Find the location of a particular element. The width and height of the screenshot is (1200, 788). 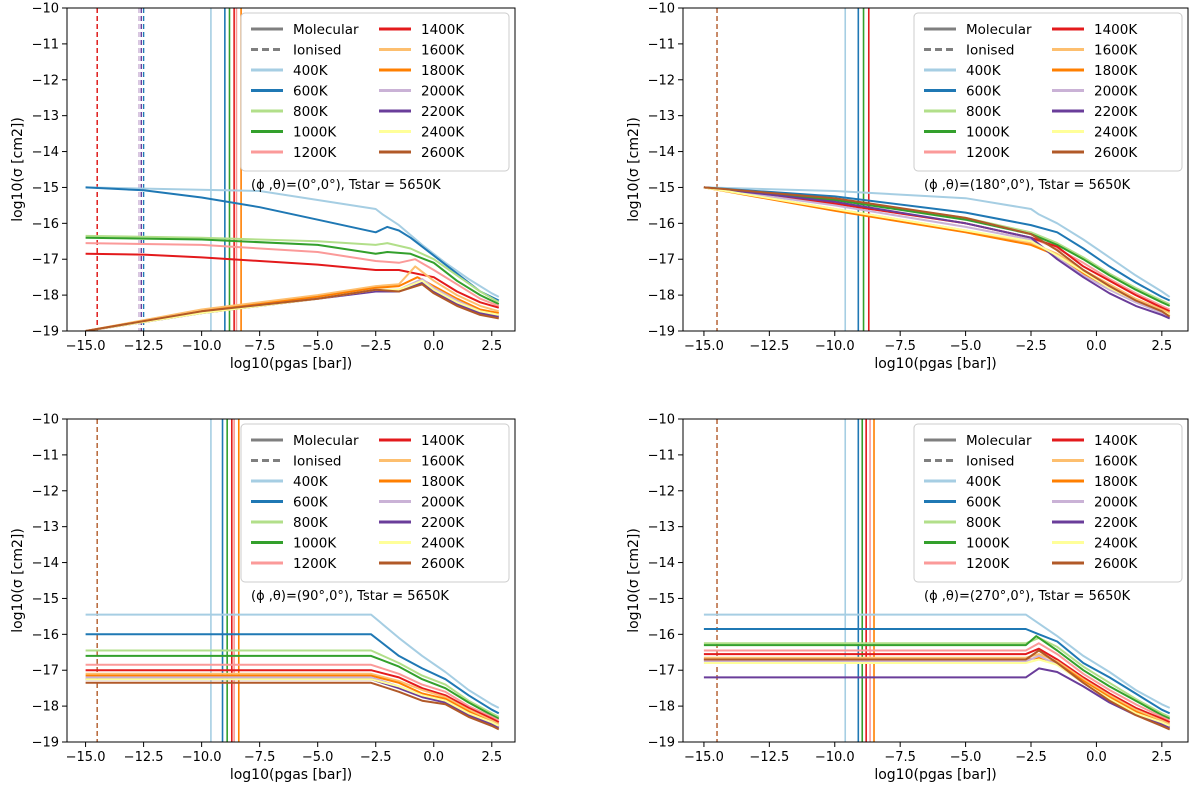

series-2000K is located at coordinates (937, 252).